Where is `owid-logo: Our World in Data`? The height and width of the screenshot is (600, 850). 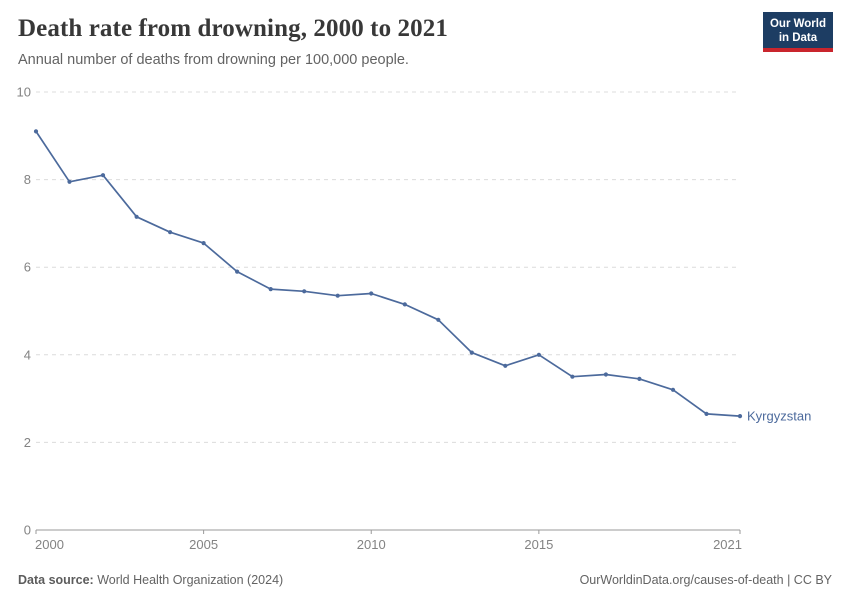
owid-logo: Our World in Data is located at coordinates (797, 32).